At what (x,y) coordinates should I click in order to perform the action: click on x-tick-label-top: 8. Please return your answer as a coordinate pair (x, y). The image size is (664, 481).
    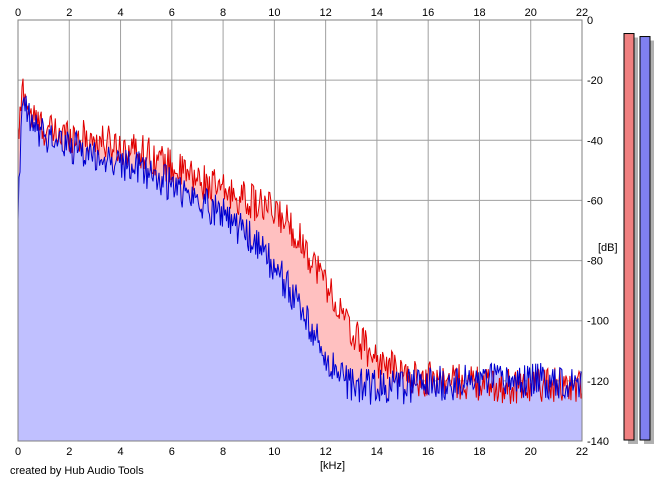
    Looking at the image, I should click on (223, 13).